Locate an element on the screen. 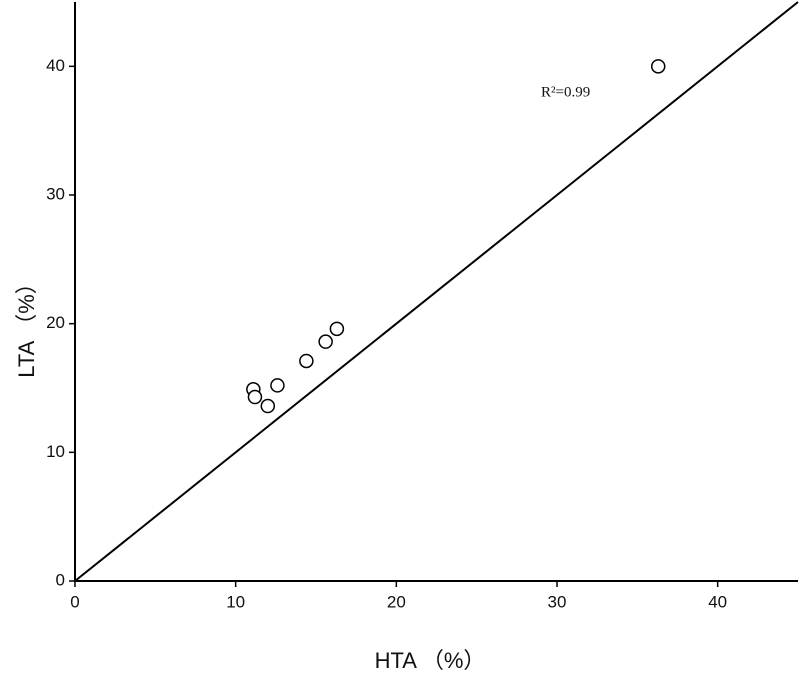 The image size is (800, 676). y-tick-label: 40 is located at coordinates (55, 65).